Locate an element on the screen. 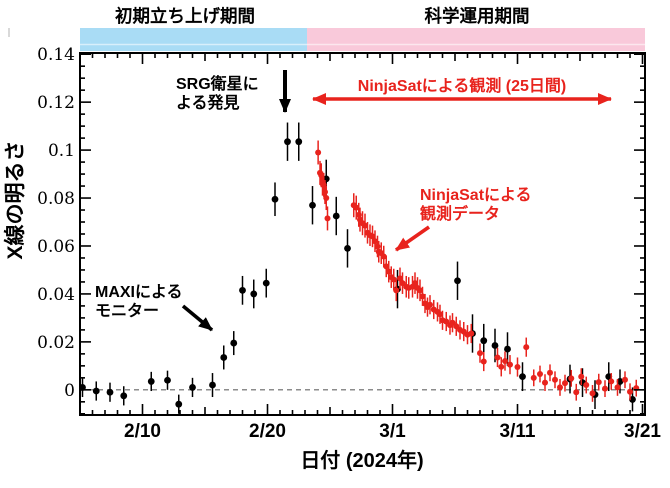 This screenshot has height=488, width=670. ninjasat-data-arrow-icon is located at coordinates (412, 238).